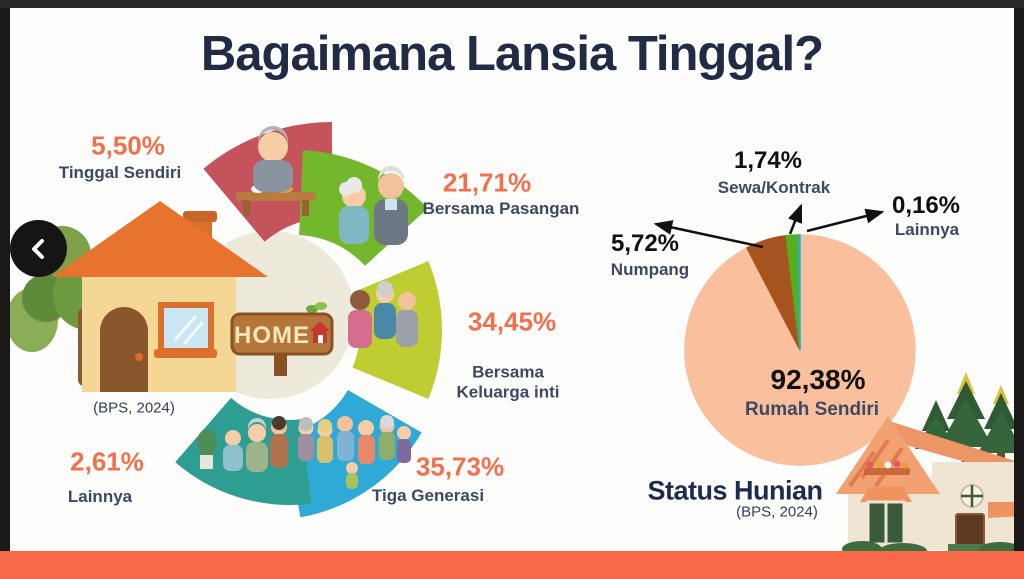 The height and width of the screenshot is (579, 1024). I want to click on label-tinggal-sendiri: Tinggal Sendiri, so click(120, 172).